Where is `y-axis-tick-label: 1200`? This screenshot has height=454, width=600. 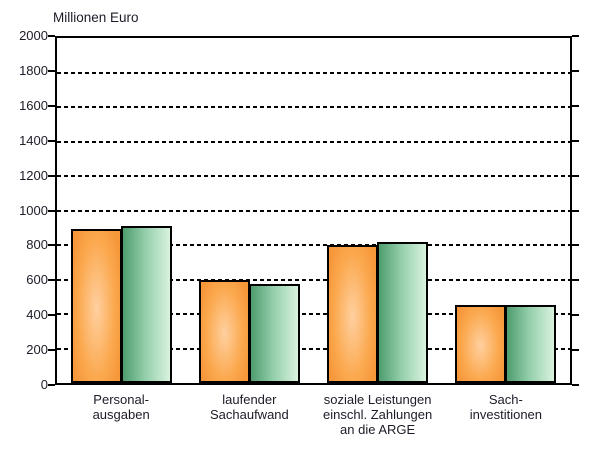 y-axis-tick-label: 1200 is located at coordinates (33, 175).